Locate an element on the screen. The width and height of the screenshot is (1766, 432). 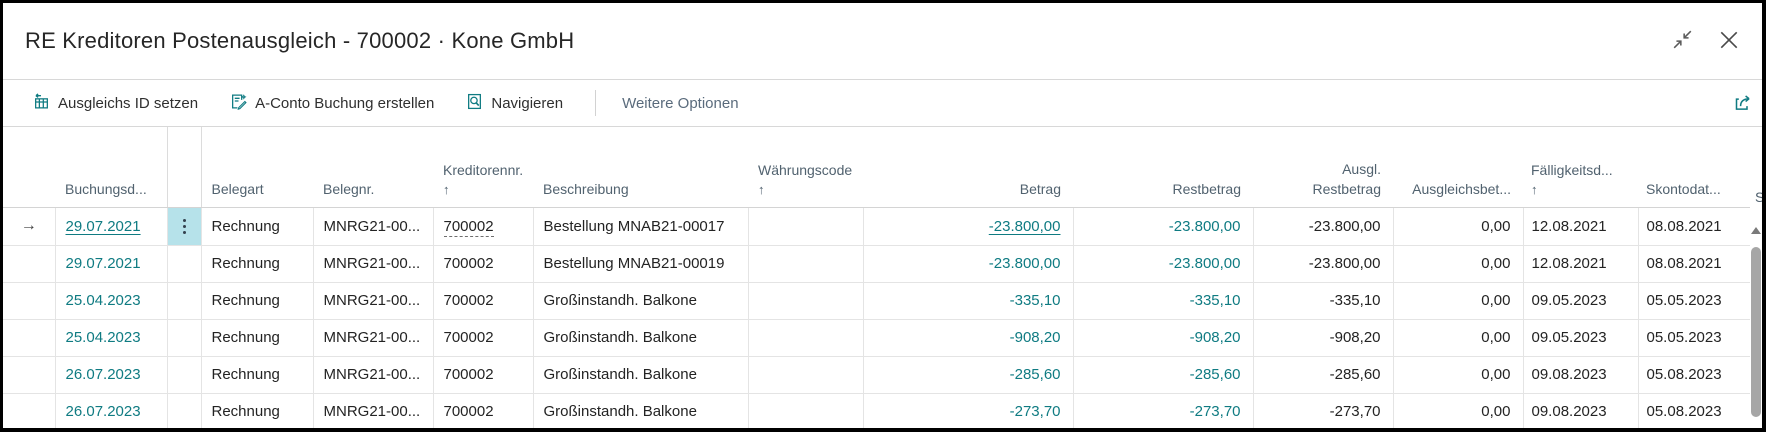
cell-buchungsdatum: 26.07.2023 is located at coordinates (111, 410).